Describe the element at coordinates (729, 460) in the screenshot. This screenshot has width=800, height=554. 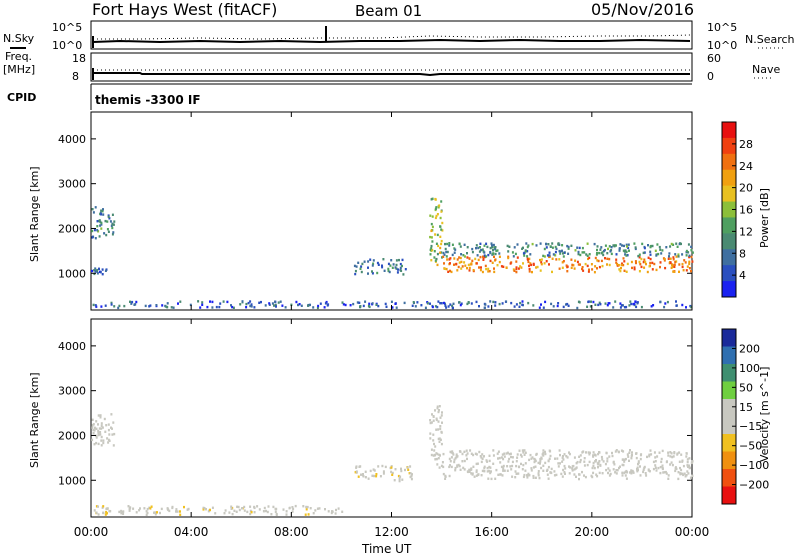
I see `velocity-colorbar-swatch` at that location.